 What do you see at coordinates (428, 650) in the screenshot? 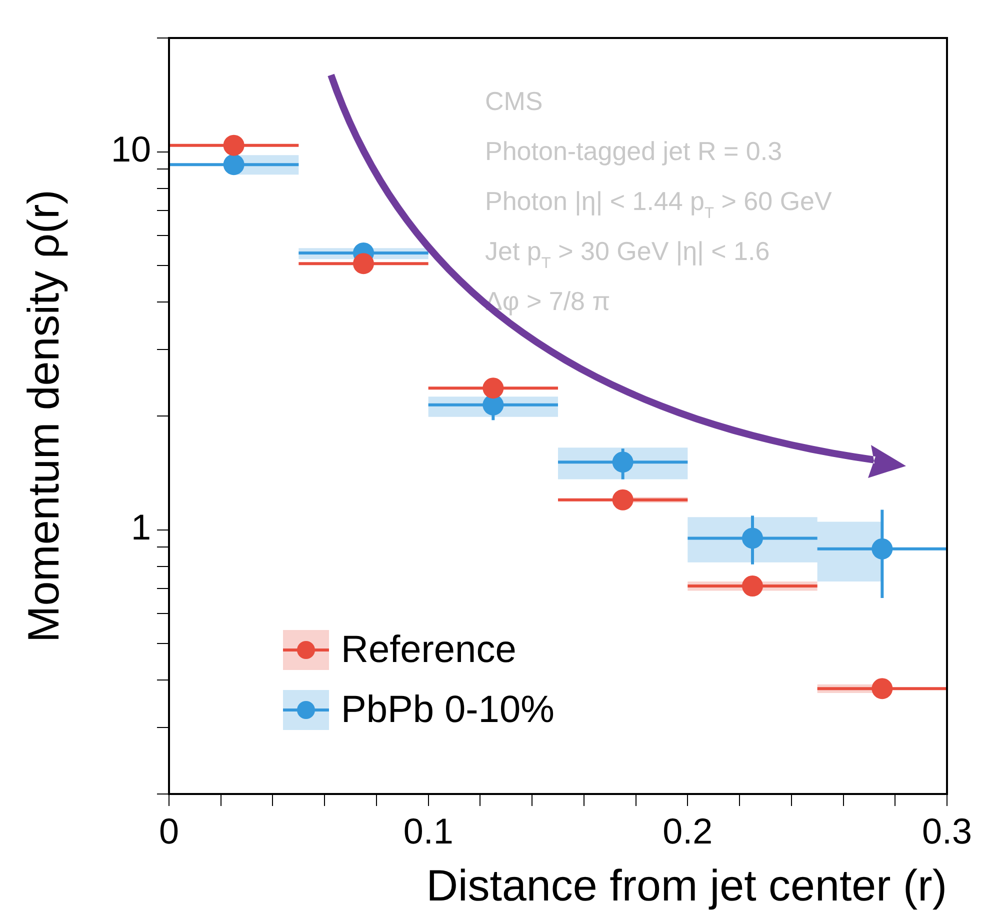
I see `legend-label: Reference` at bounding box center [428, 650].